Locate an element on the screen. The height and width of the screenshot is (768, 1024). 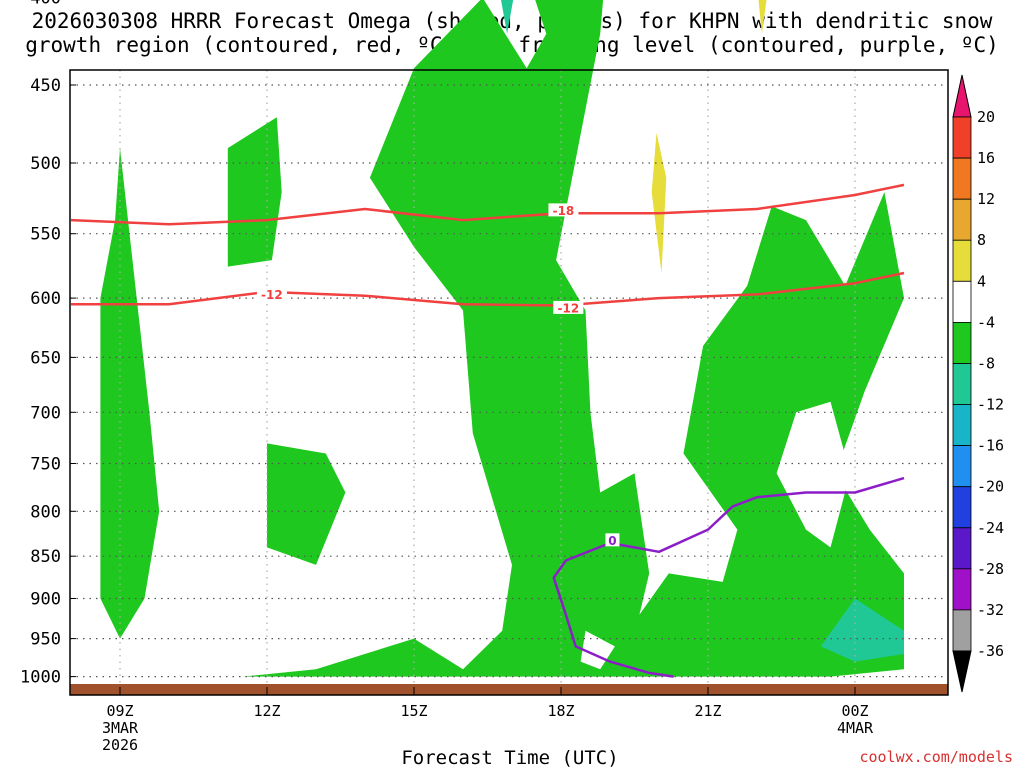
y-tick-label-450: 450 is located at coordinates (45, 86).